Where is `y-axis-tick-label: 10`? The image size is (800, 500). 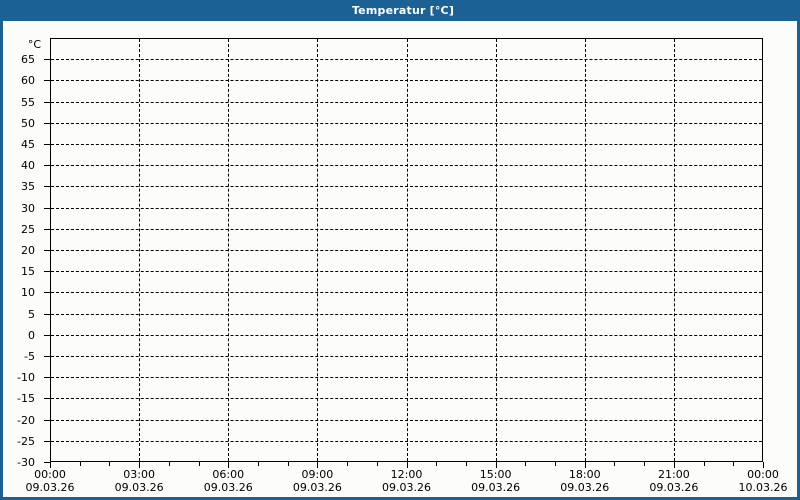 y-axis-tick-label: 10 is located at coordinates (28, 293).